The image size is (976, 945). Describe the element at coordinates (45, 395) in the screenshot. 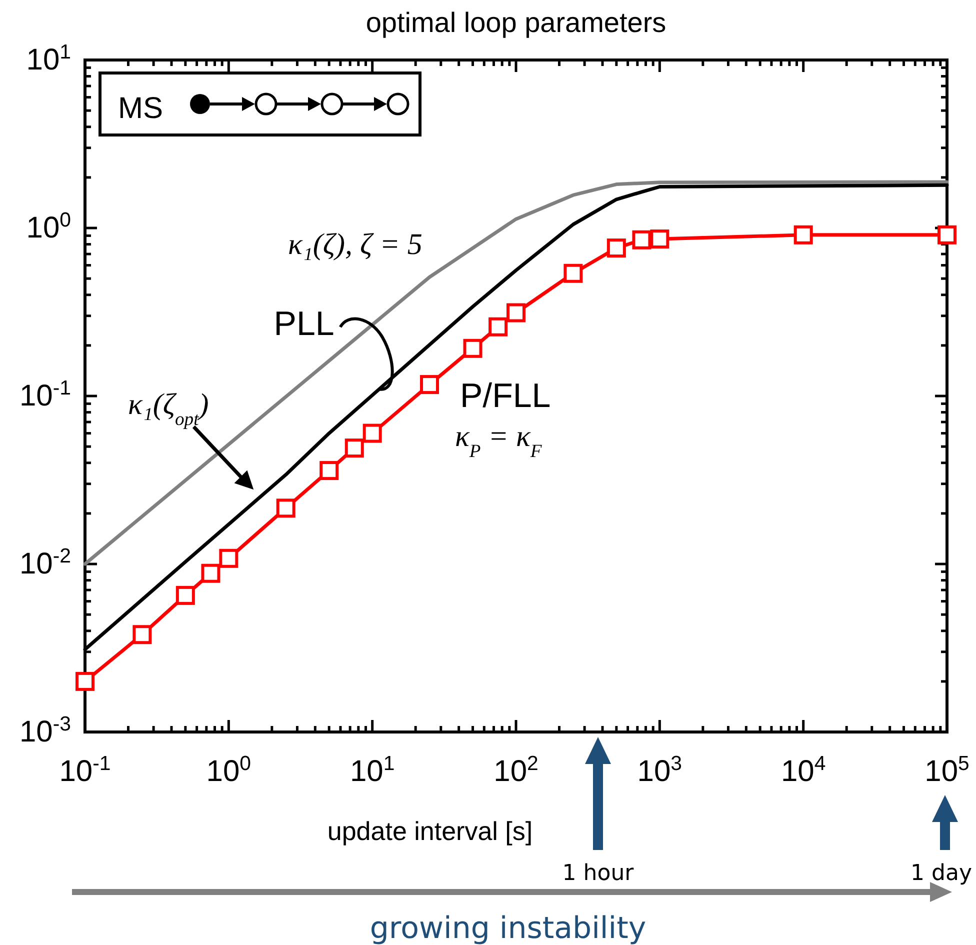

I see `y-tick-label: 10$^{-1}$` at that location.